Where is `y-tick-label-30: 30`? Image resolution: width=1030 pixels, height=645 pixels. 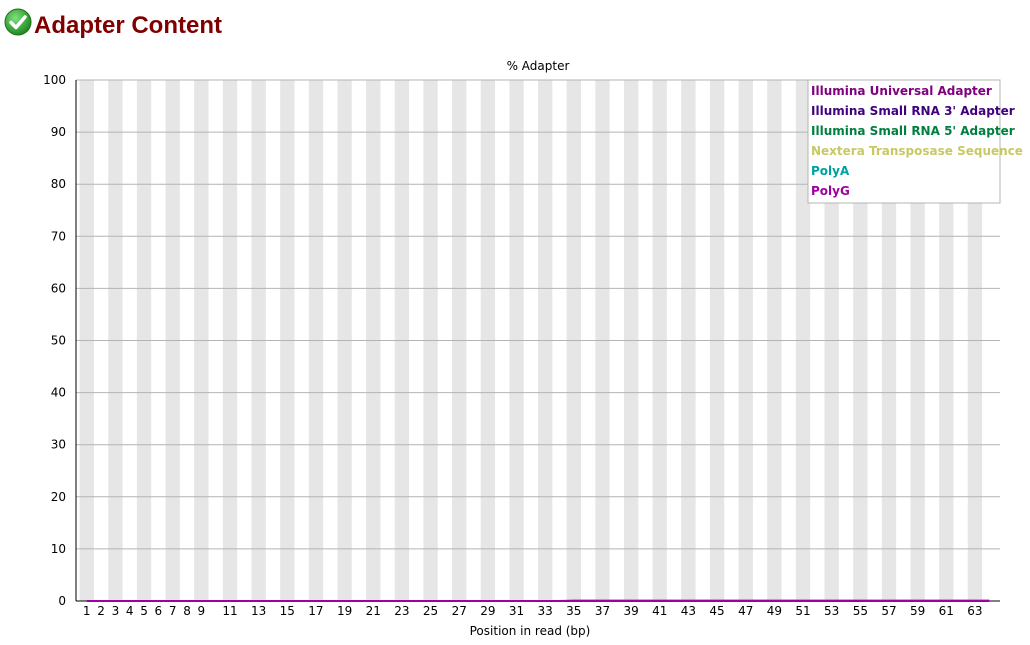
y-tick-label-30: 30 is located at coordinates (58, 445).